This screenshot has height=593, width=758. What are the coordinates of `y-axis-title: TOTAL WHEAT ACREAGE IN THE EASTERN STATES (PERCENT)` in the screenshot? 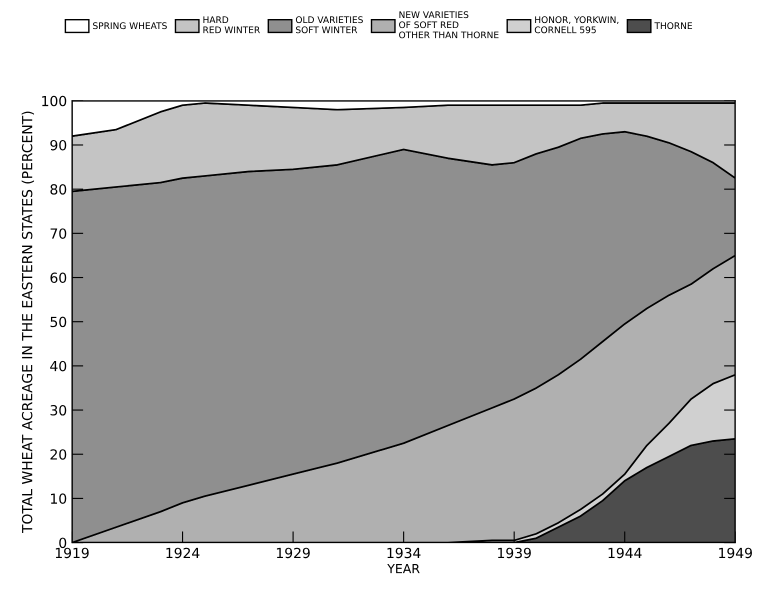 It's located at (28, 323).